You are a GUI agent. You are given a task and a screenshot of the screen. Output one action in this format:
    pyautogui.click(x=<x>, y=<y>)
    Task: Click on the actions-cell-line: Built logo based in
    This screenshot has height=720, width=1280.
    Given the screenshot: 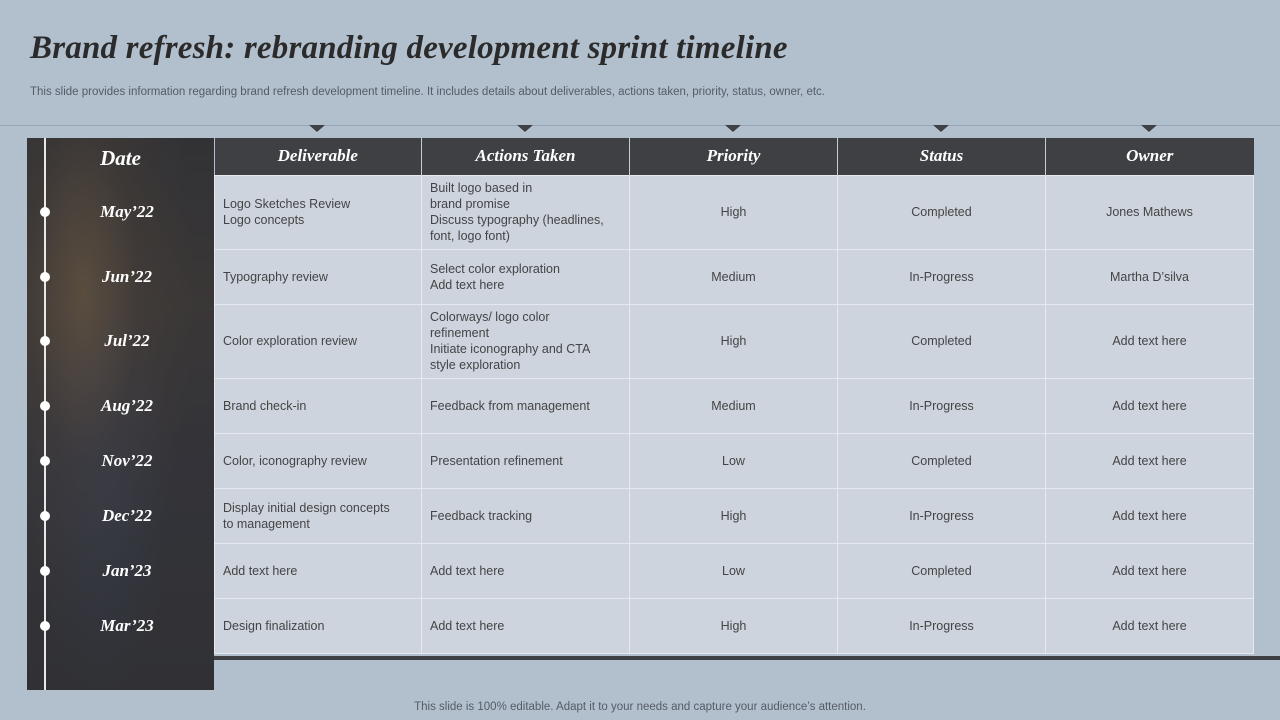 What is the action you would take?
    pyautogui.click(x=481, y=188)
    